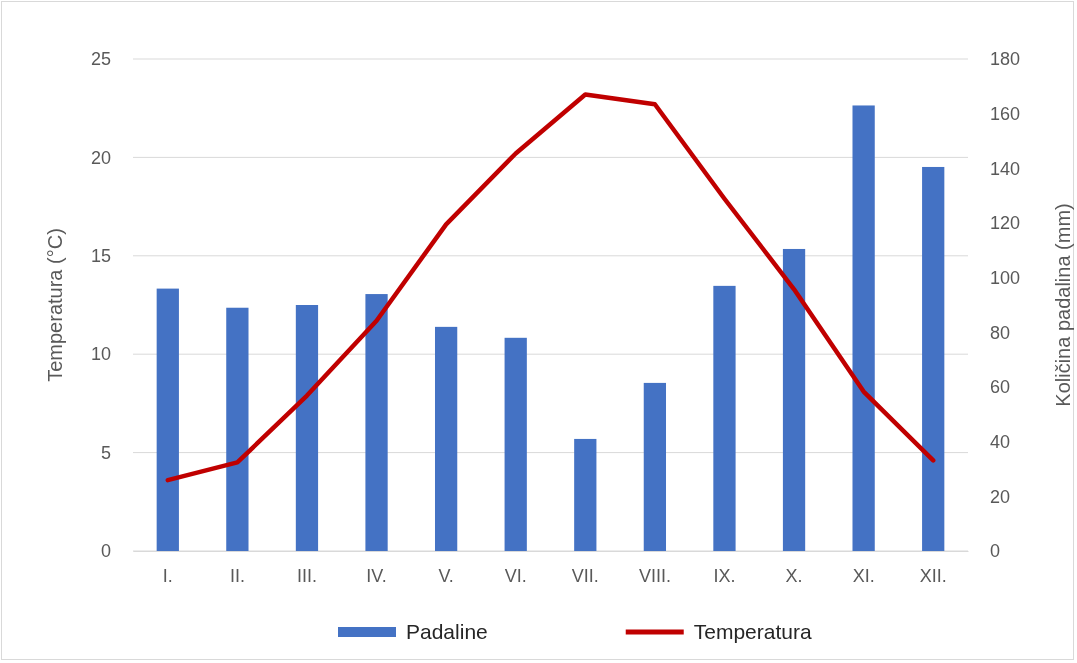  What do you see at coordinates (1000, 441) in the screenshot?
I see `y2-tick-label: 40` at bounding box center [1000, 441].